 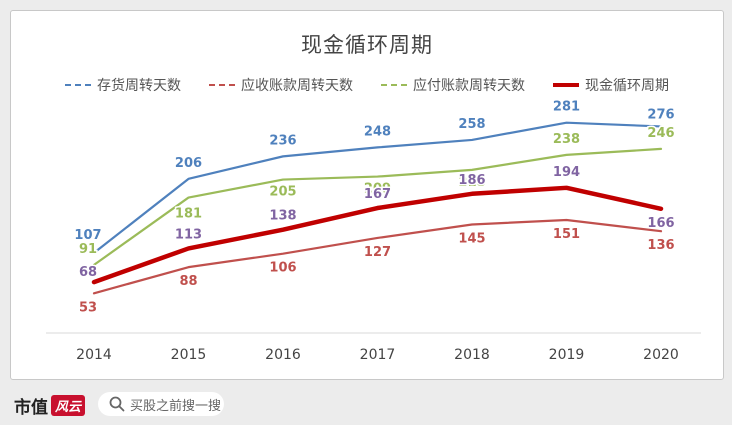 What do you see at coordinates (87, 235) in the screenshot?
I see `data-label-inventory-2014: 107` at bounding box center [87, 235].